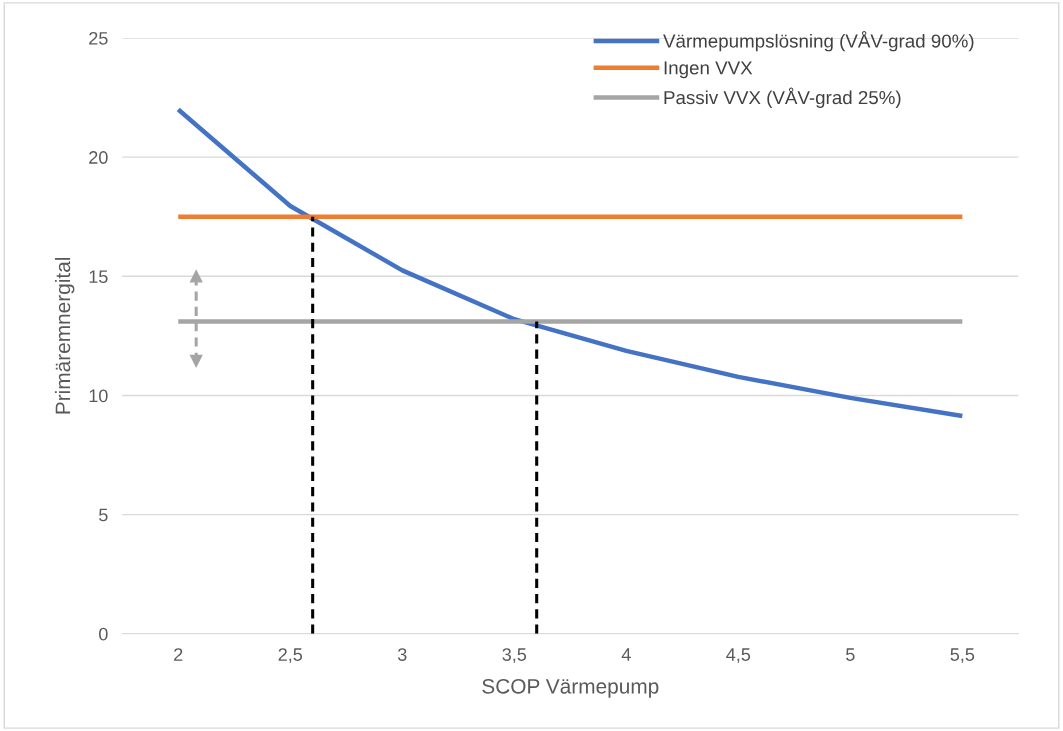  I want to click on legend-label: Passiv VVX (VÅV-grad 25%), so click(782, 97).